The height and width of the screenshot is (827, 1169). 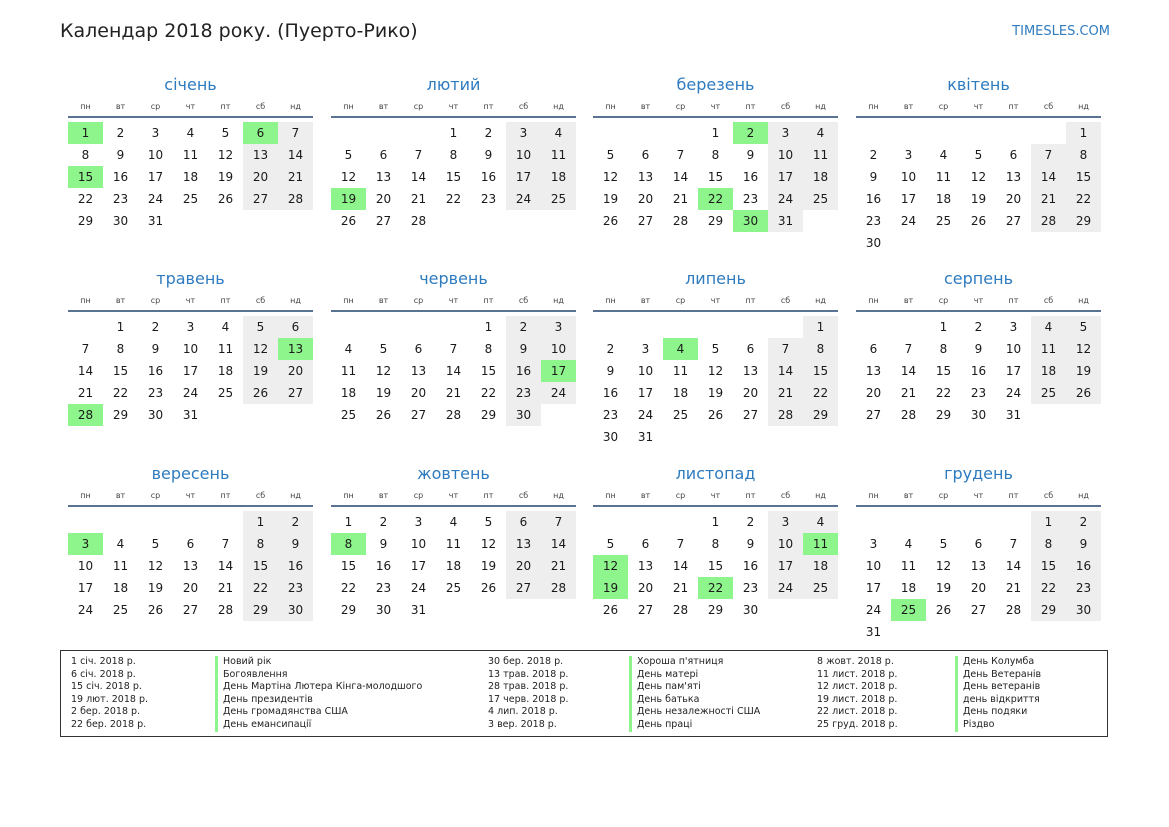 What do you see at coordinates (715, 473) in the screenshot?
I see `month-name: листопад` at bounding box center [715, 473].